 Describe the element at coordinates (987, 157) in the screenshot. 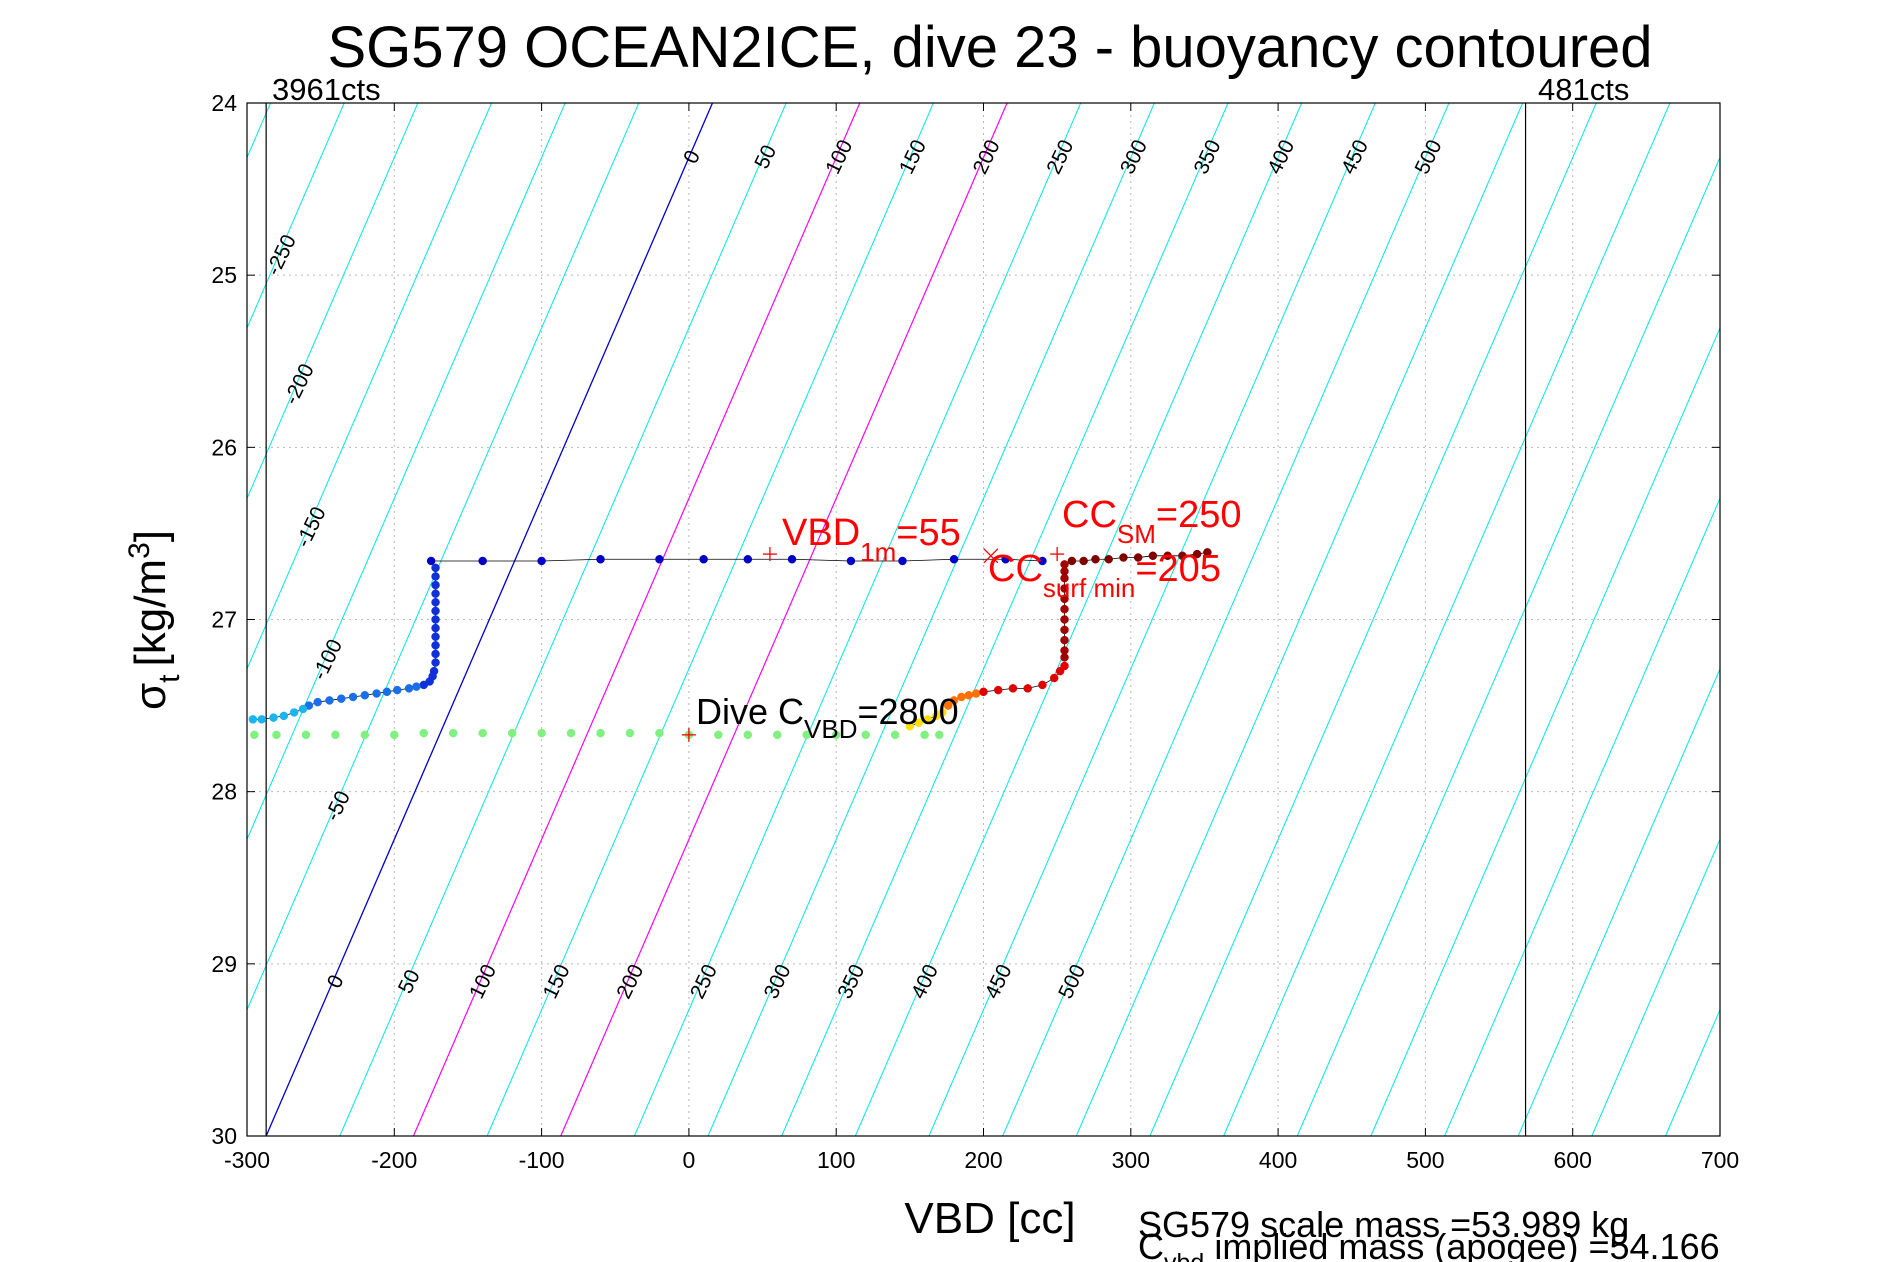

I see `contour-label-top: 200` at that location.